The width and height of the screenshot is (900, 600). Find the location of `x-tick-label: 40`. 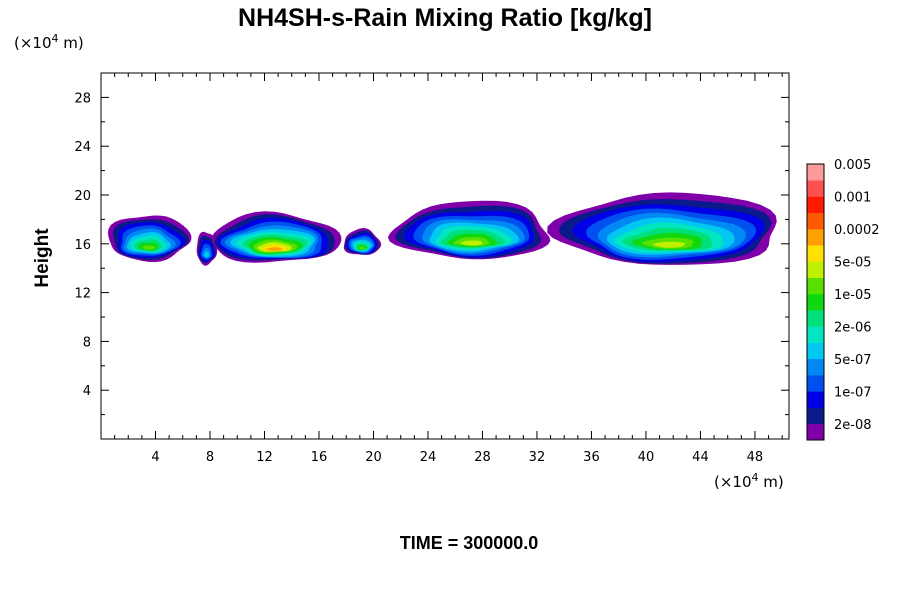

x-tick-label: 40 is located at coordinates (646, 457).